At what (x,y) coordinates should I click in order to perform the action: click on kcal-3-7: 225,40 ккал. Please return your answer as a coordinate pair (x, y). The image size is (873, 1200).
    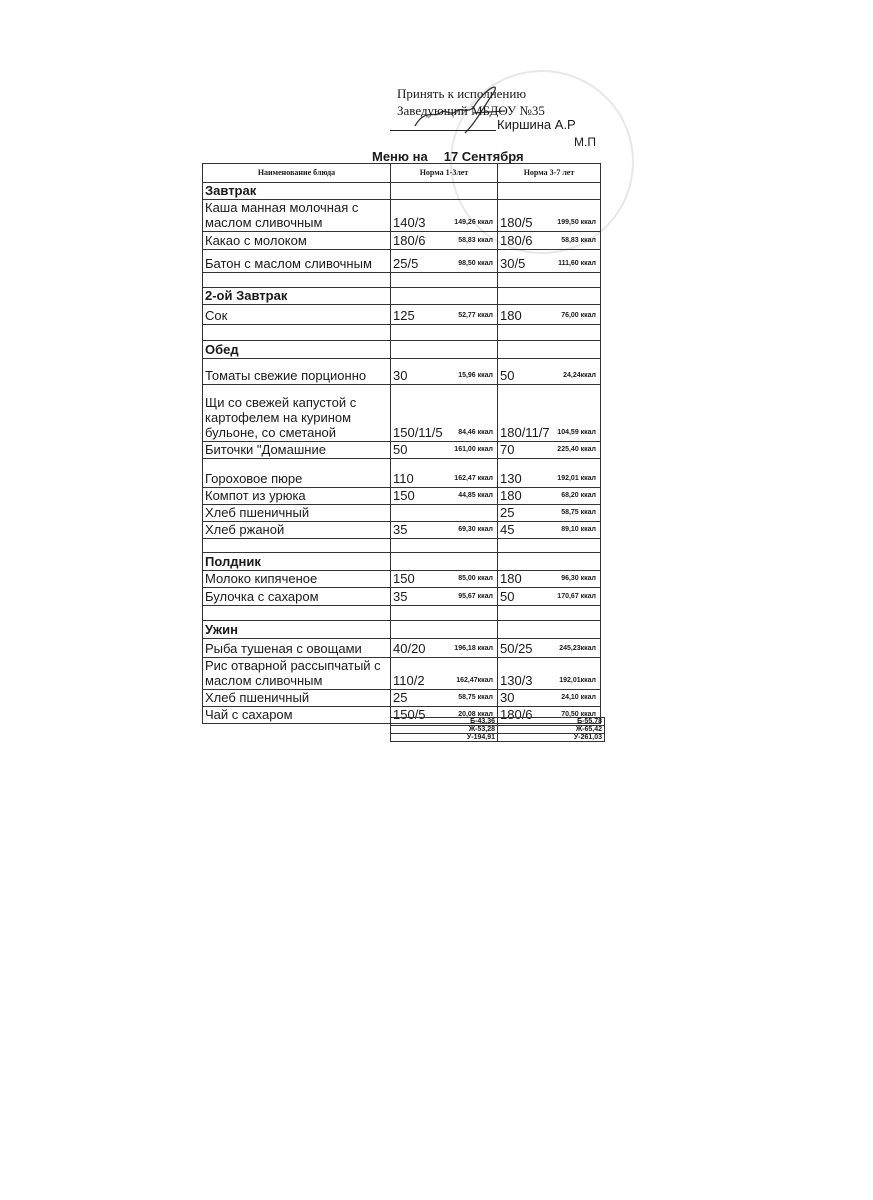
    Looking at the image, I should click on (576, 449).